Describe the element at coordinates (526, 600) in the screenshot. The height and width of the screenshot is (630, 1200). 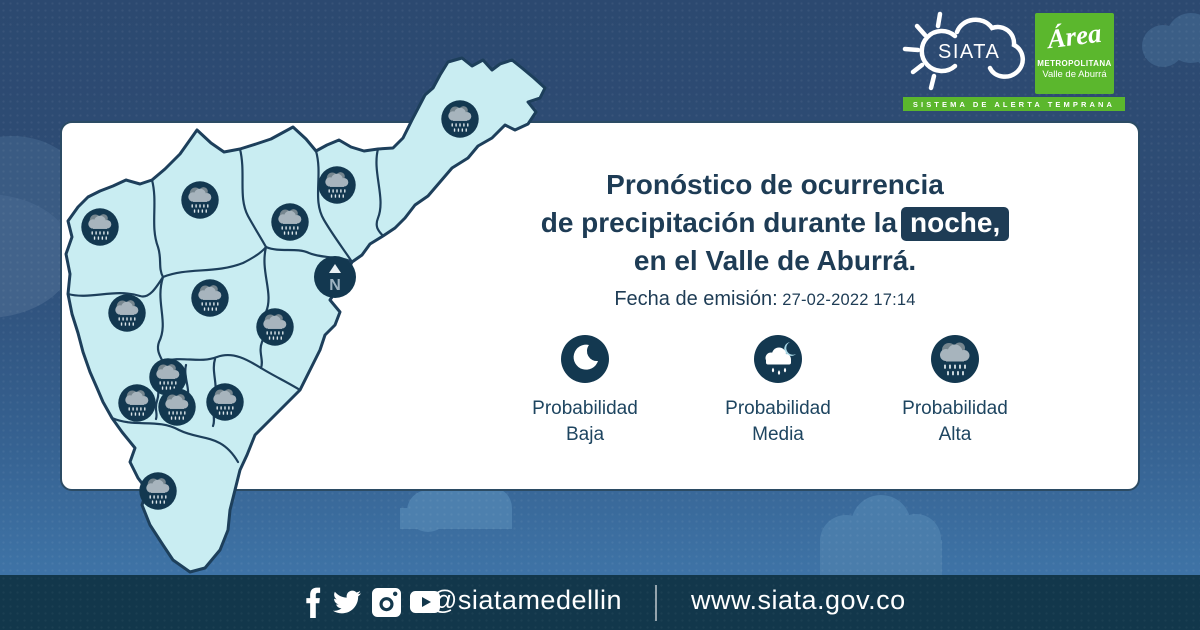
I see `social-handle: @siatamedellin` at that location.